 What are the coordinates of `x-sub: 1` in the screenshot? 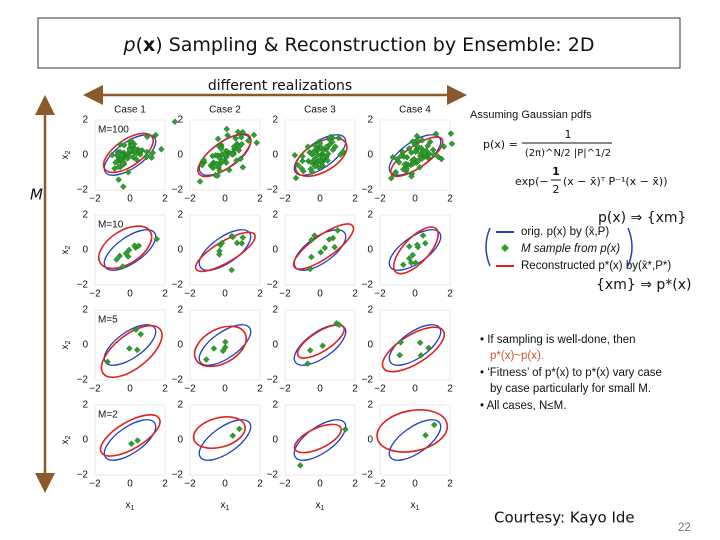 It's located at (228, 508).